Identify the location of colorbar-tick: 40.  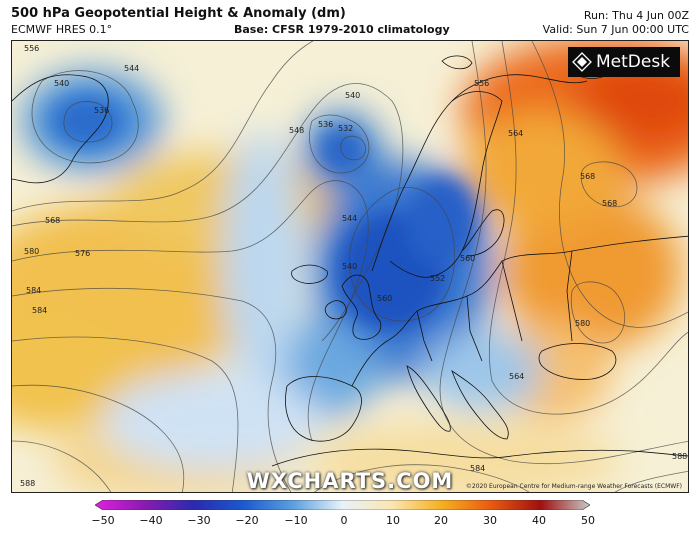
(539, 520).